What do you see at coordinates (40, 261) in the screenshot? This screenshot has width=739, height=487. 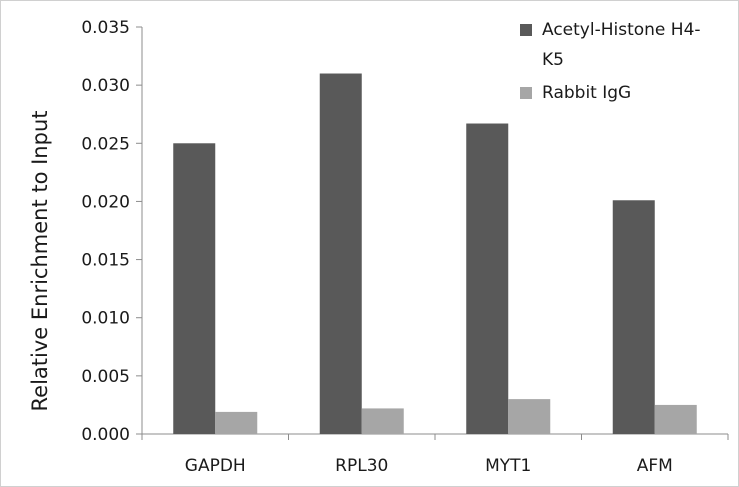 I see `y-axis-label: Relative Enrichment to Input` at bounding box center [40, 261].